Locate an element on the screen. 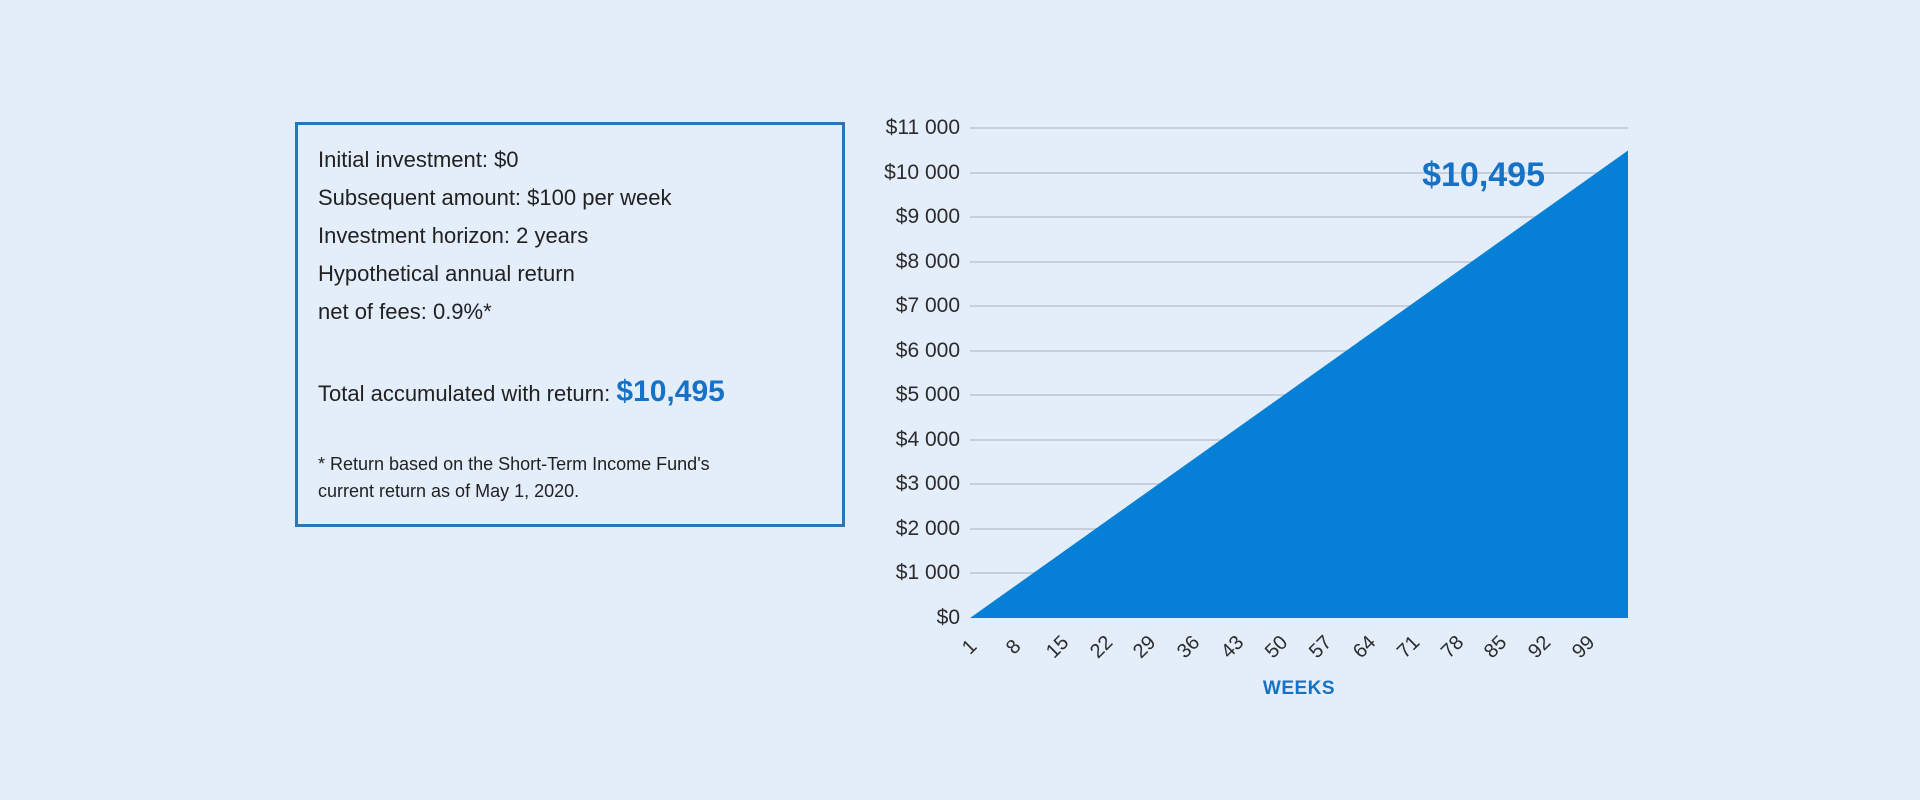 This screenshot has width=1920, height=800. x-tick-label: 71 is located at coordinates (1408, 647).